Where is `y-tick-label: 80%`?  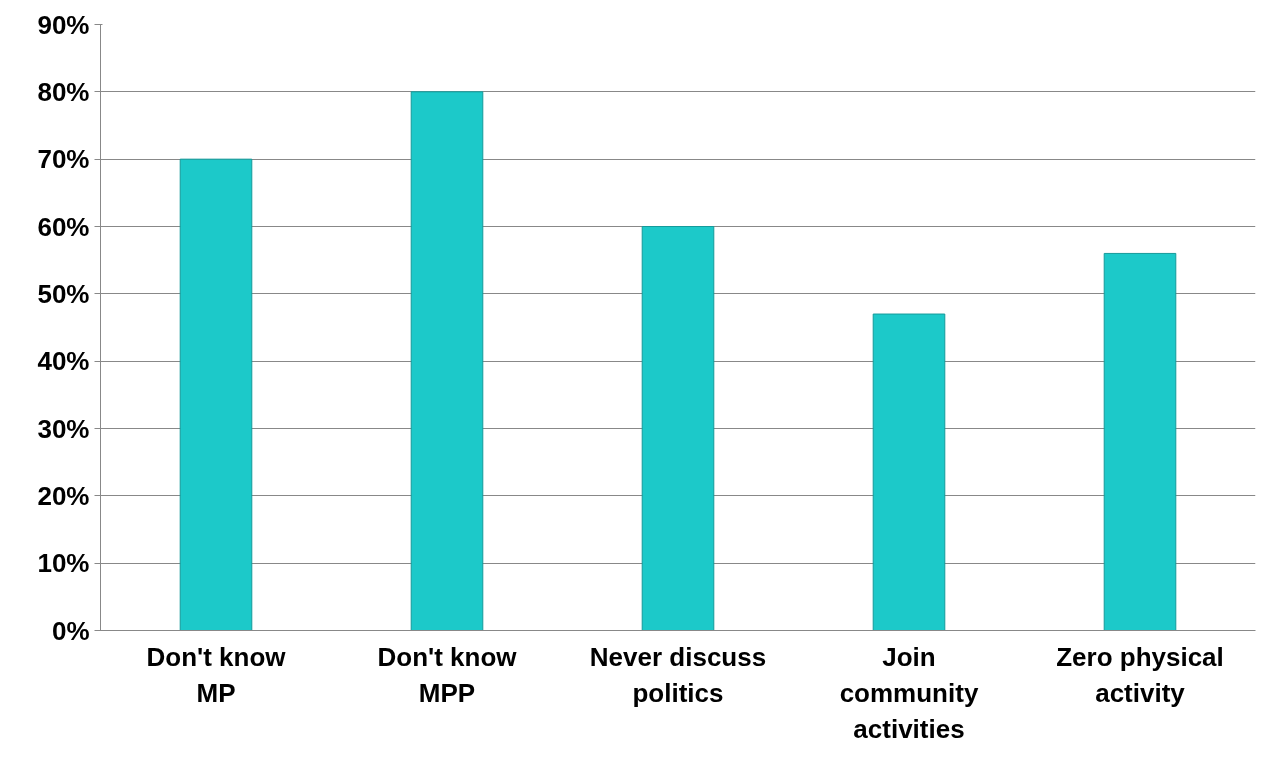
y-tick-label: 80% is located at coordinates (63, 91).